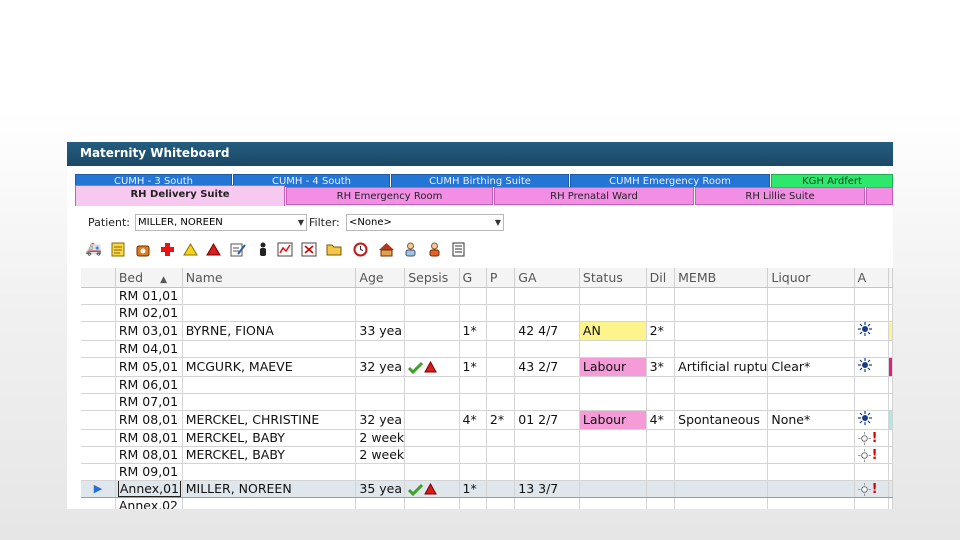  Describe the element at coordinates (269, 367) in the screenshot. I see `cell-name: MCGURK, MAEVE` at that location.